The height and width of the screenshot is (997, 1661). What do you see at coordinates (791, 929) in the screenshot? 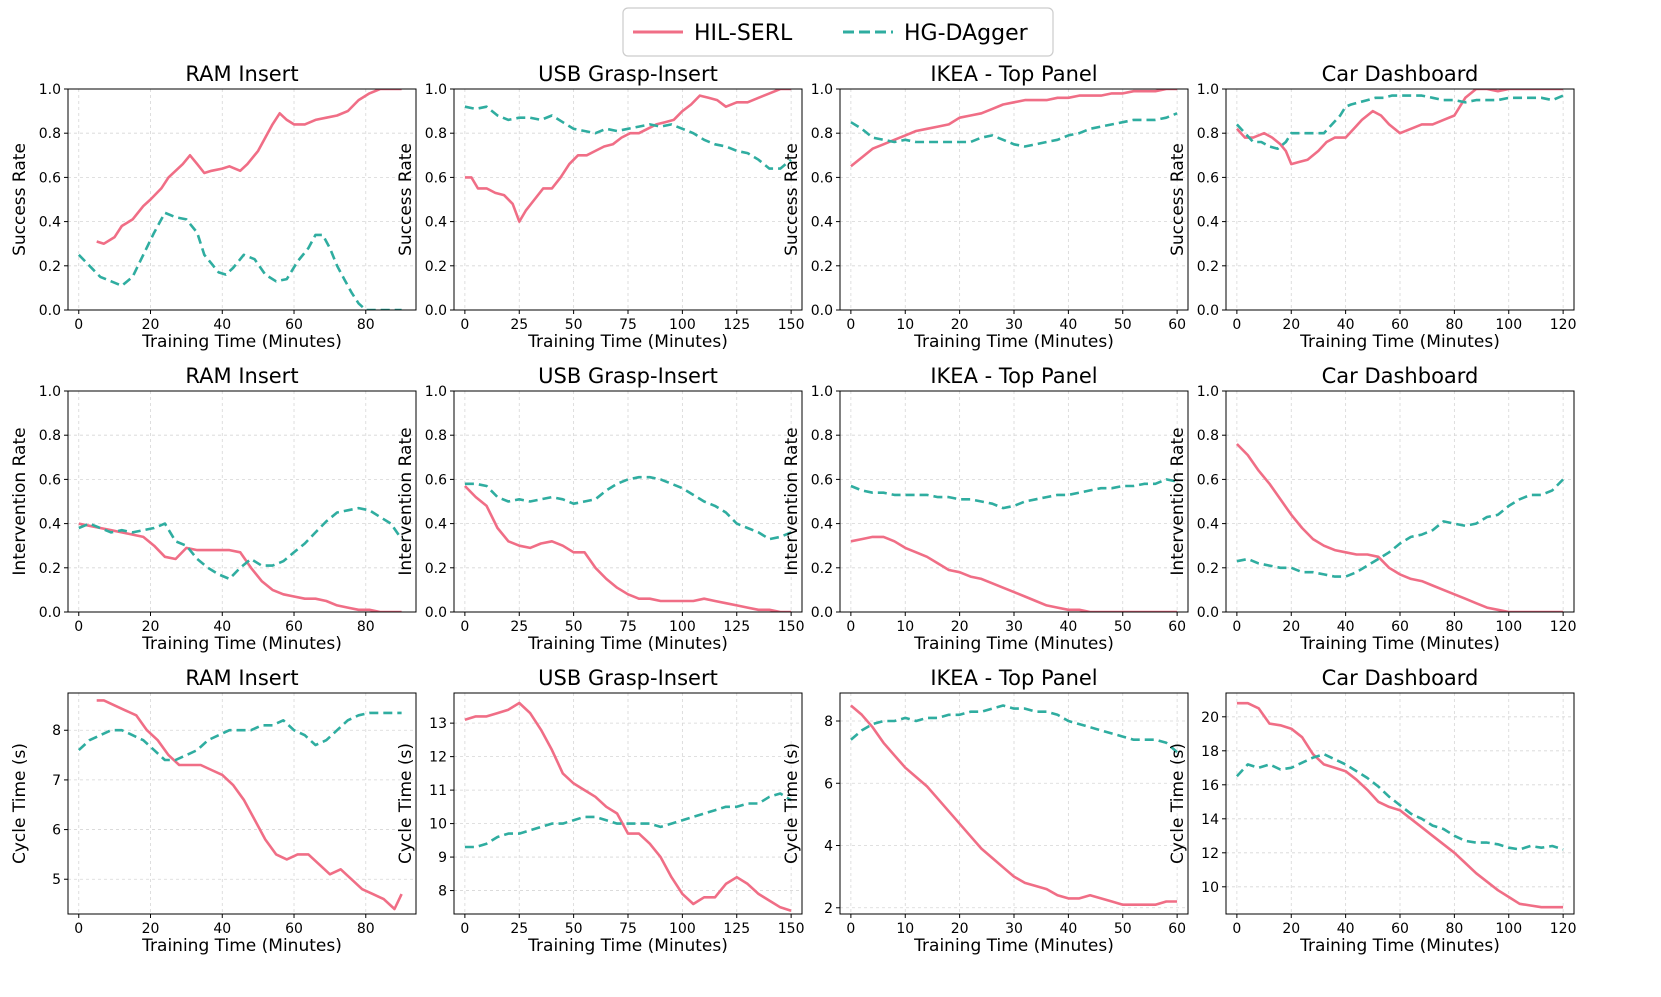
I see `chart-10-xtick-label: 150` at bounding box center [791, 929].